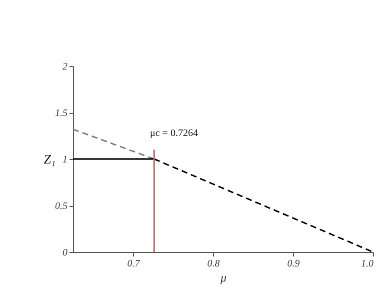 The height and width of the screenshot is (290, 384). What do you see at coordinates (134, 264) in the screenshot?
I see `x-tick-label: 0.7` at bounding box center [134, 264].